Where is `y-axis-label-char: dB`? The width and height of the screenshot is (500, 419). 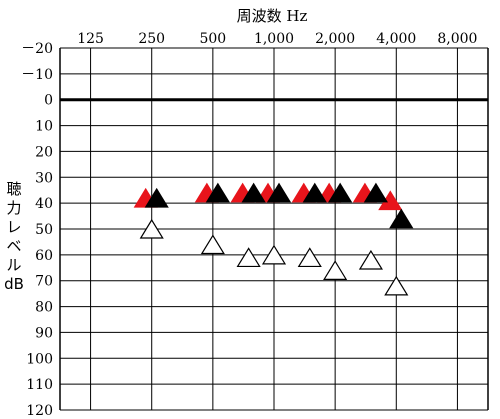 y-axis-label-char: dB is located at coordinates (14, 284).